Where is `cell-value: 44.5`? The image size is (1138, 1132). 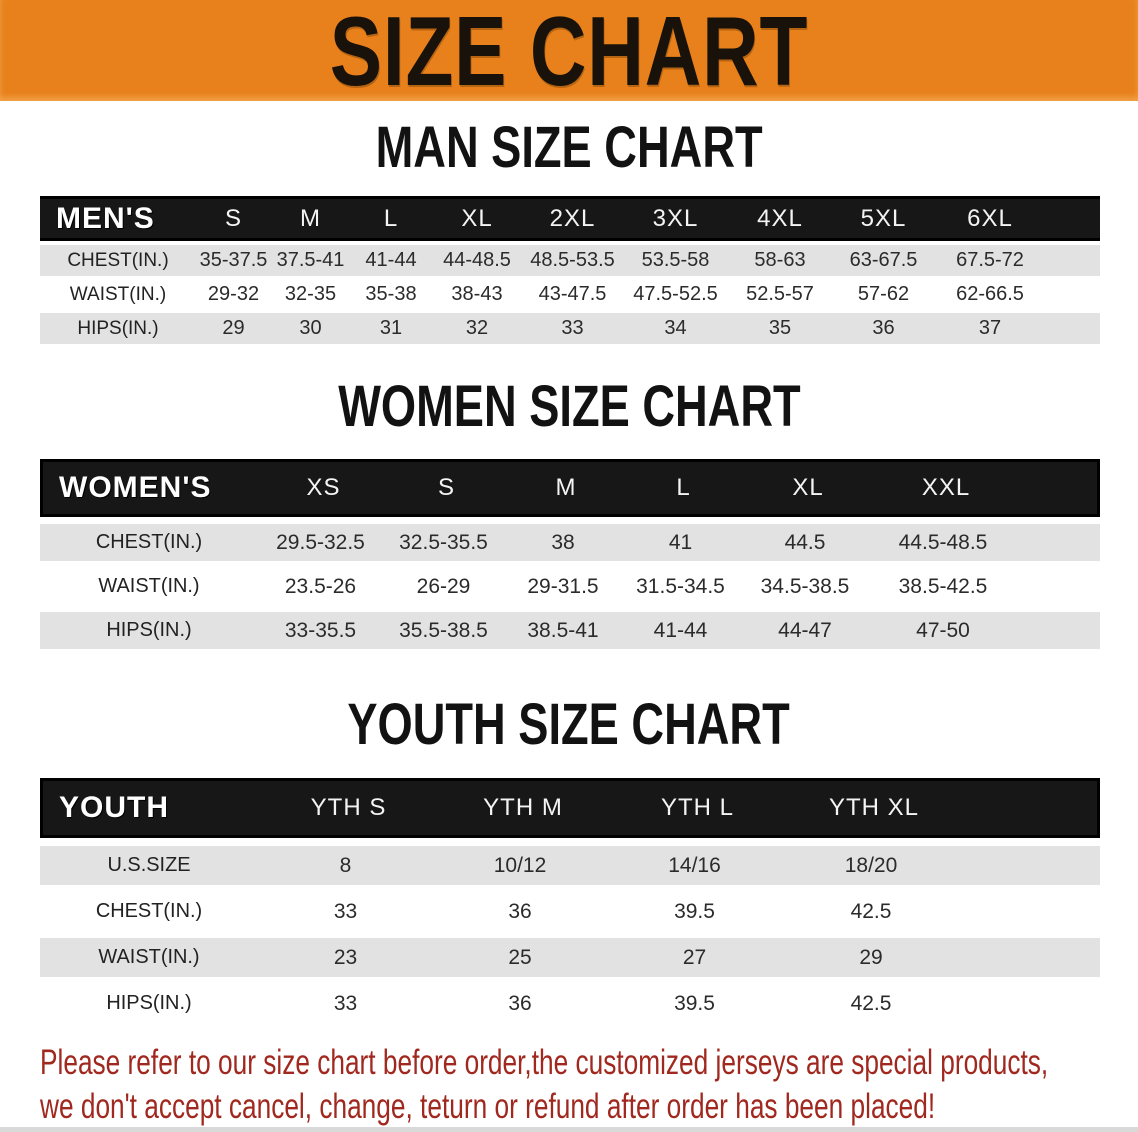
cell-value: 44.5 is located at coordinates (805, 542).